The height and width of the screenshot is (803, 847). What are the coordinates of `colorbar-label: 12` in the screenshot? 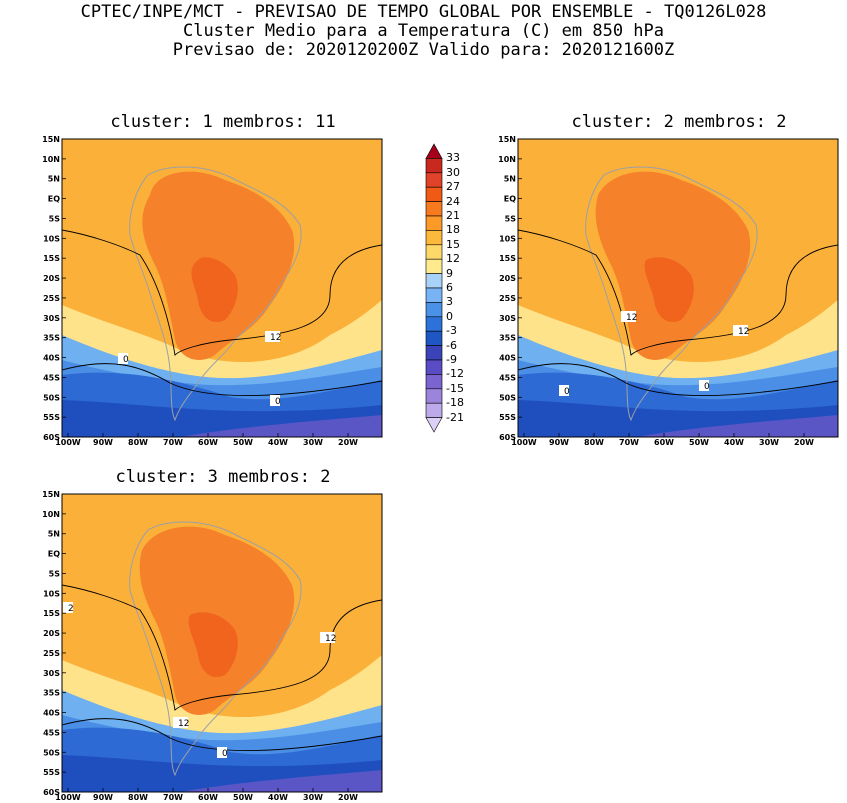 It's located at (453, 259).